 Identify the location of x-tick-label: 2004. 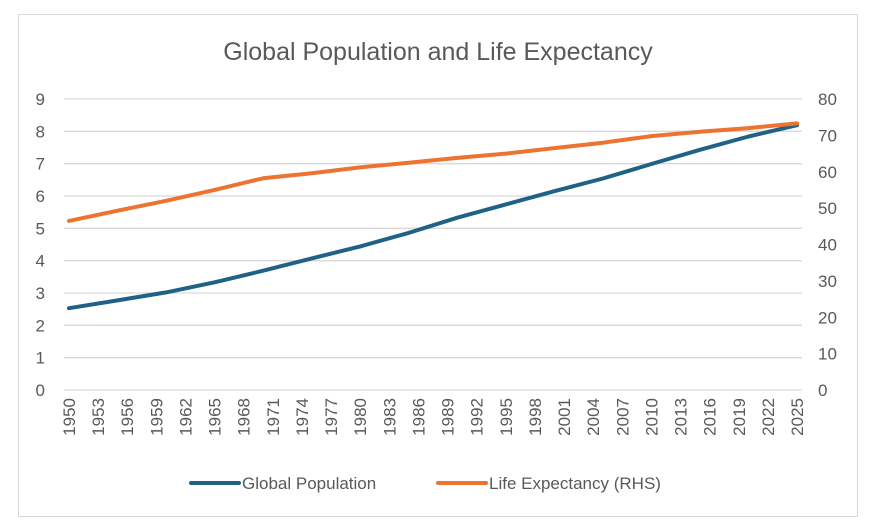
(593, 417).